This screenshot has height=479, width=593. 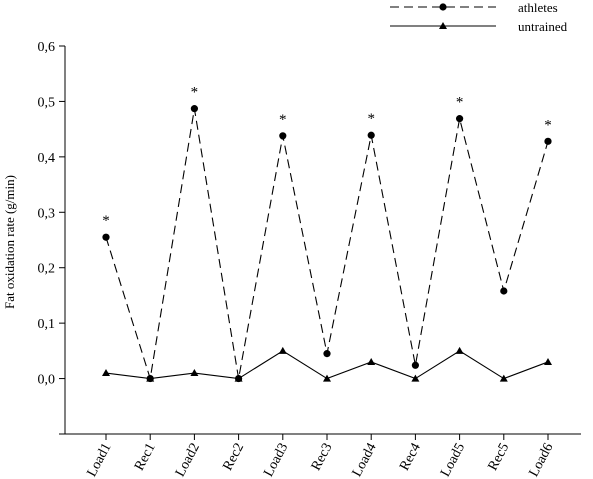 I want to click on x-tick-label: Load3, so click(x=276, y=460).